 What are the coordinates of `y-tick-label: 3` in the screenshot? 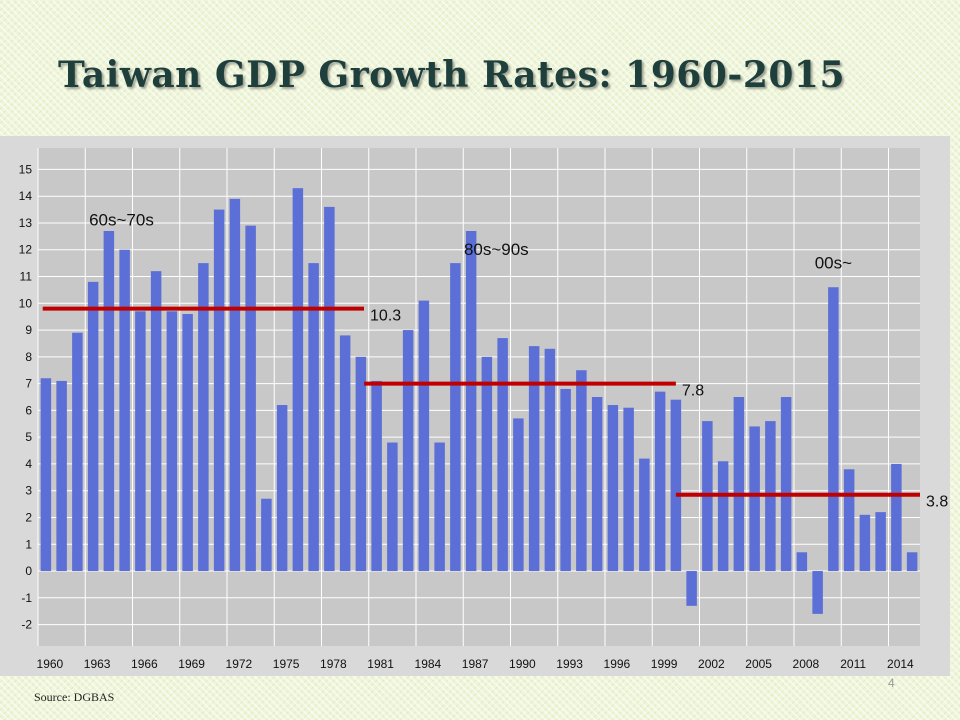 It's located at (28, 491).